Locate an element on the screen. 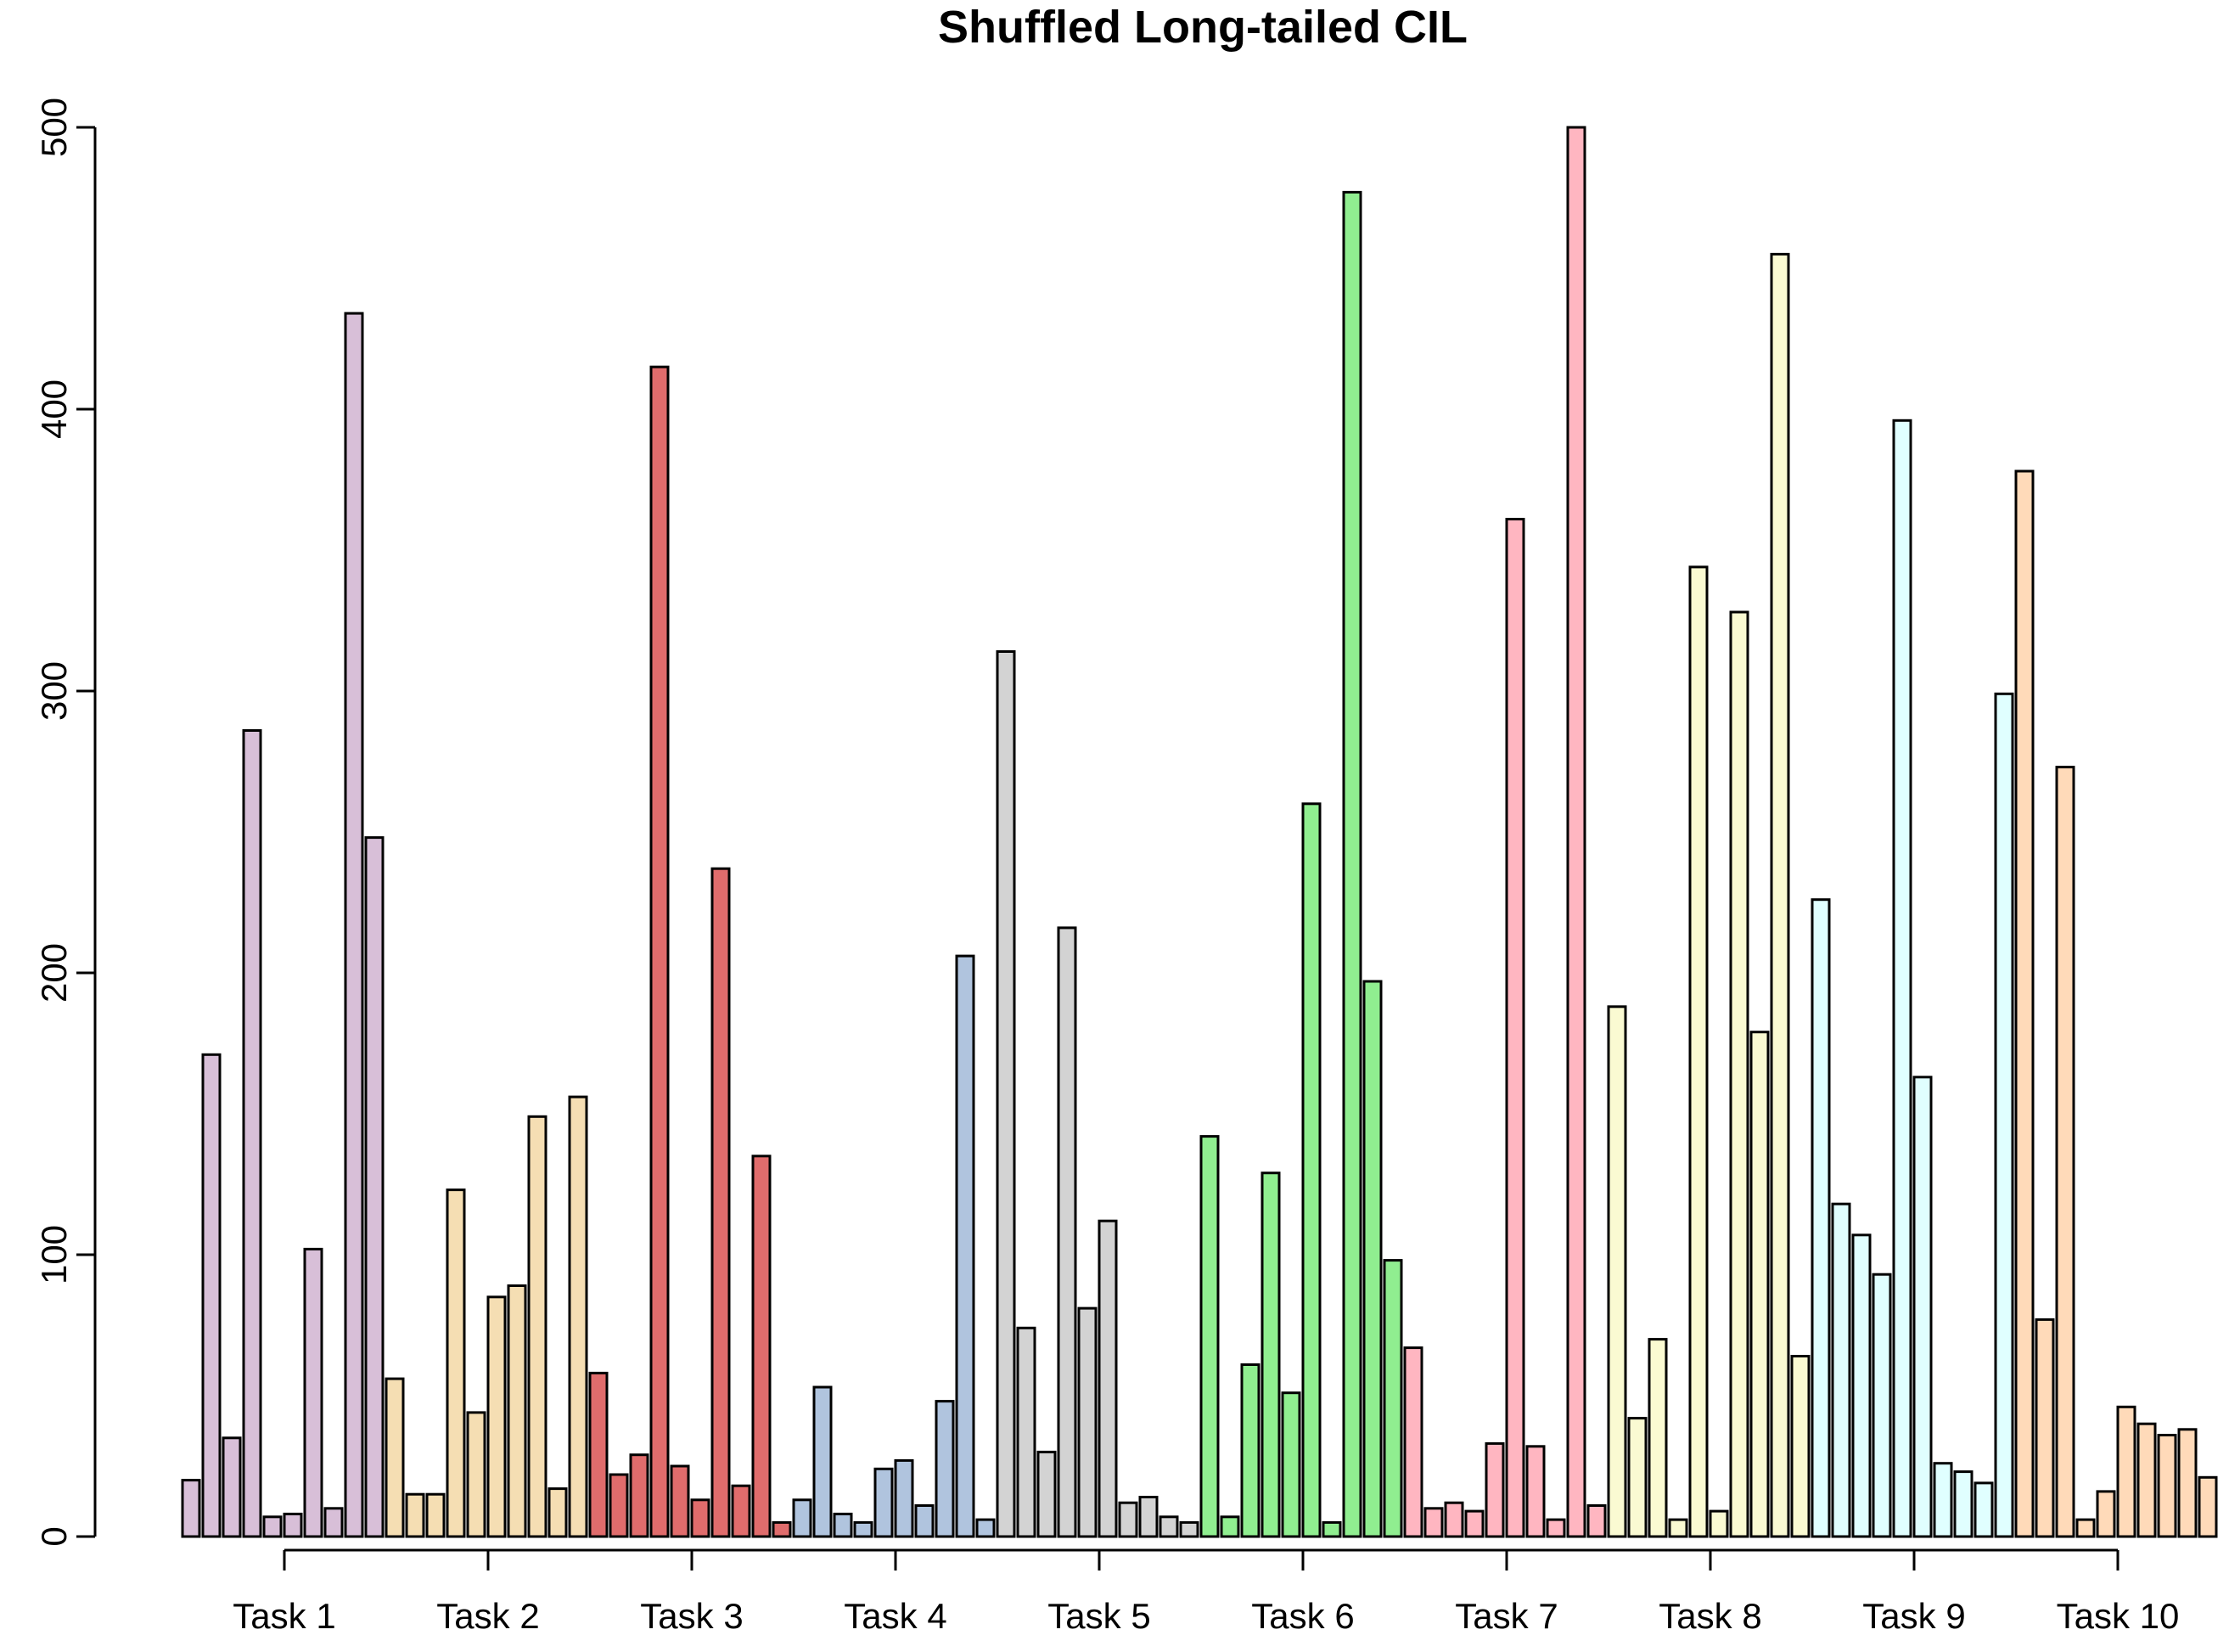 Image resolution: width=2229 pixels, height=1652 pixels. y-tick-label: 100 is located at coordinates (54, 1254).